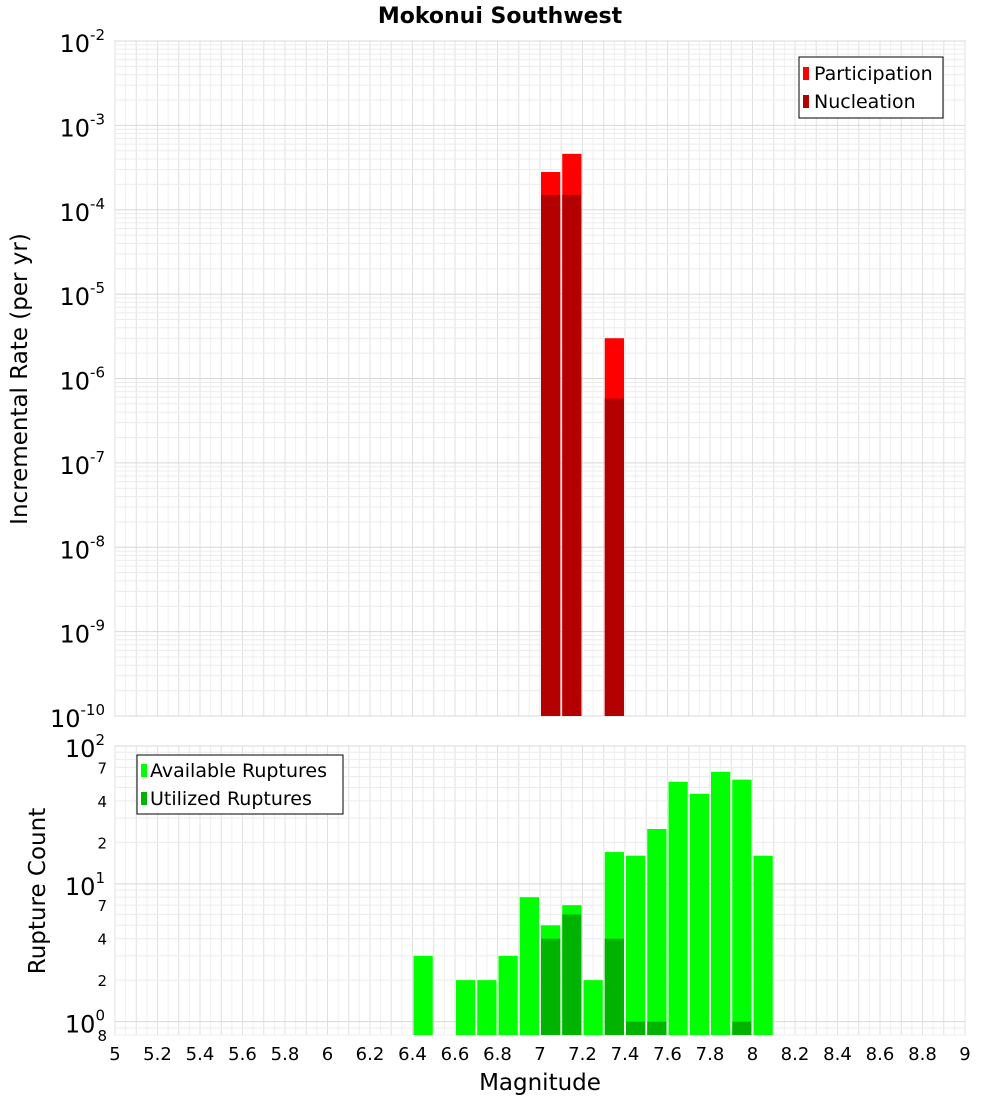  What do you see at coordinates (710, 1054) in the screenshot?
I see `x-tick-label: 7.8` at bounding box center [710, 1054].